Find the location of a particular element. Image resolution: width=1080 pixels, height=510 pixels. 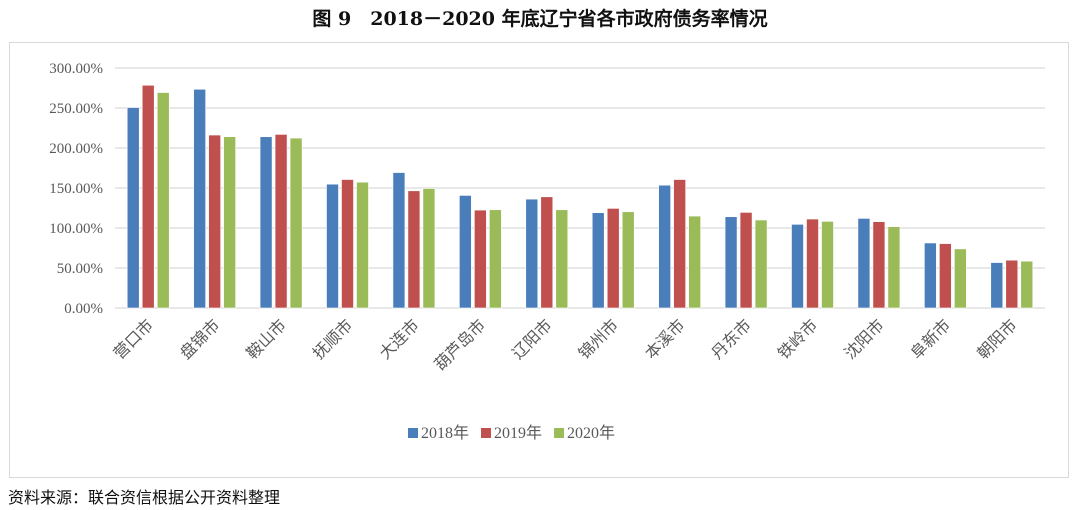

bar-2019年-丹东市 is located at coordinates (746, 260).